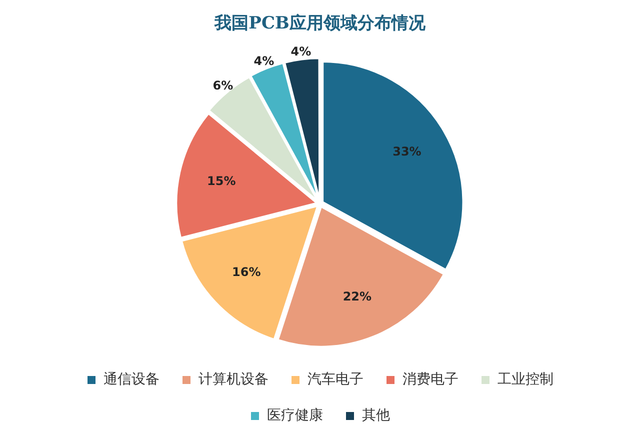 This screenshot has height=441, width=640. What do you see at coordinates (223, 85) in the screenshot?
I see `data-label: 6%` at bounding box center [223, 85].